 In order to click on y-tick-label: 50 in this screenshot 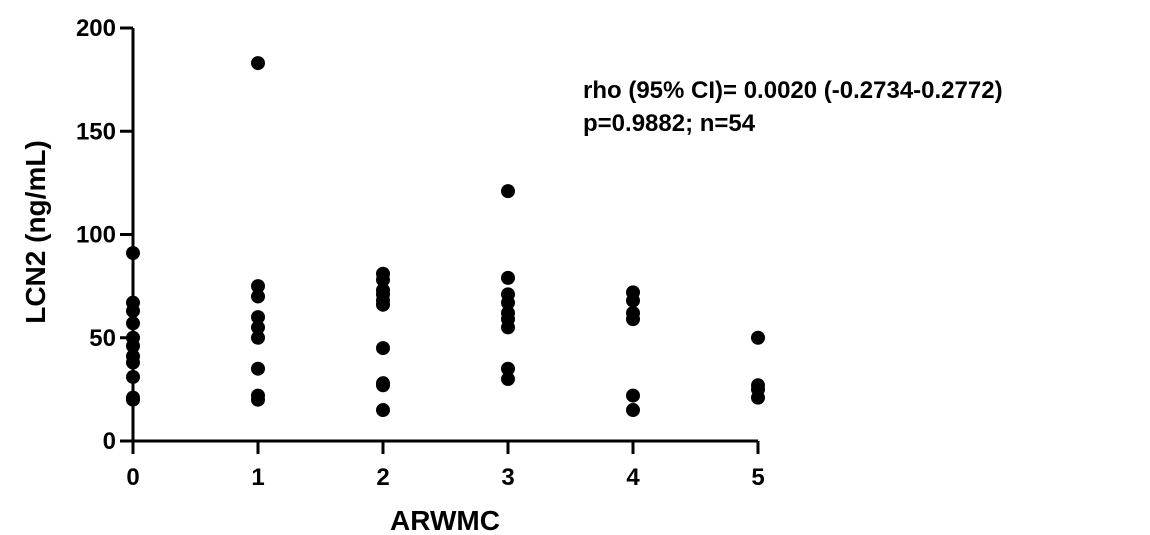, I will do `click(102, 338)`.